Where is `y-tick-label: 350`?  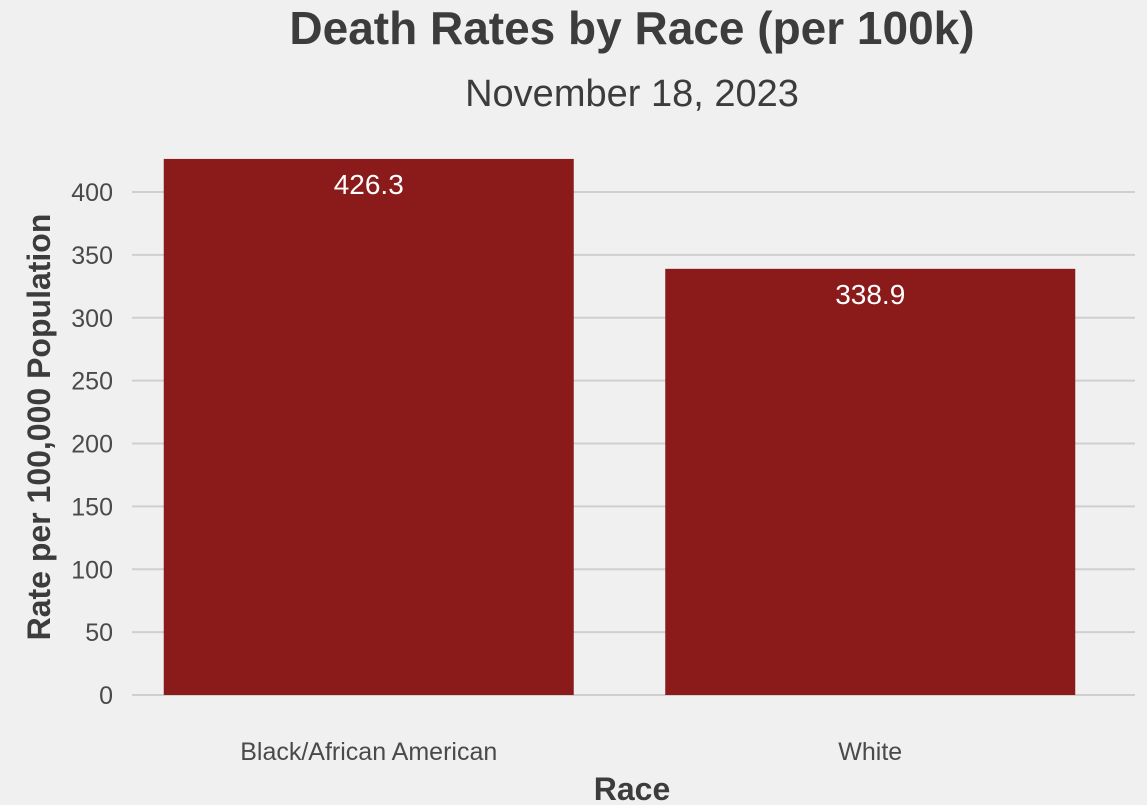 y-tick-label: 350 is located at coordinates (92, 256).